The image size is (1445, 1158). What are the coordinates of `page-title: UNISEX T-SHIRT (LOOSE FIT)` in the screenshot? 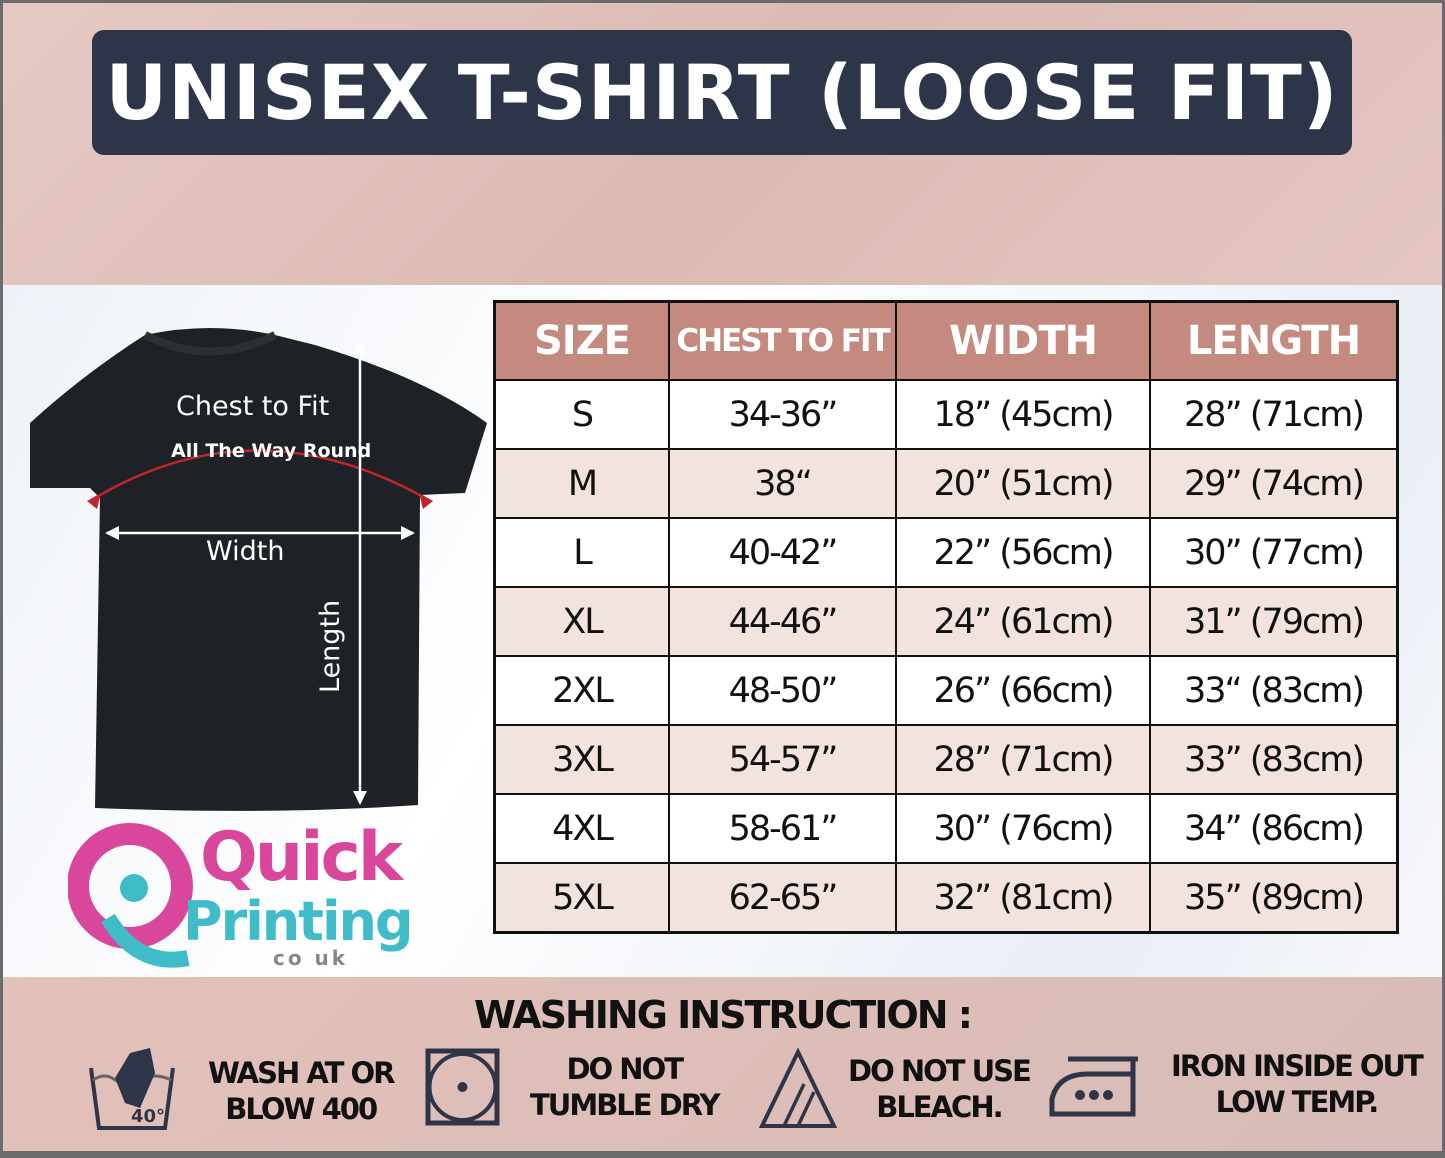 It's located at (722, 92).